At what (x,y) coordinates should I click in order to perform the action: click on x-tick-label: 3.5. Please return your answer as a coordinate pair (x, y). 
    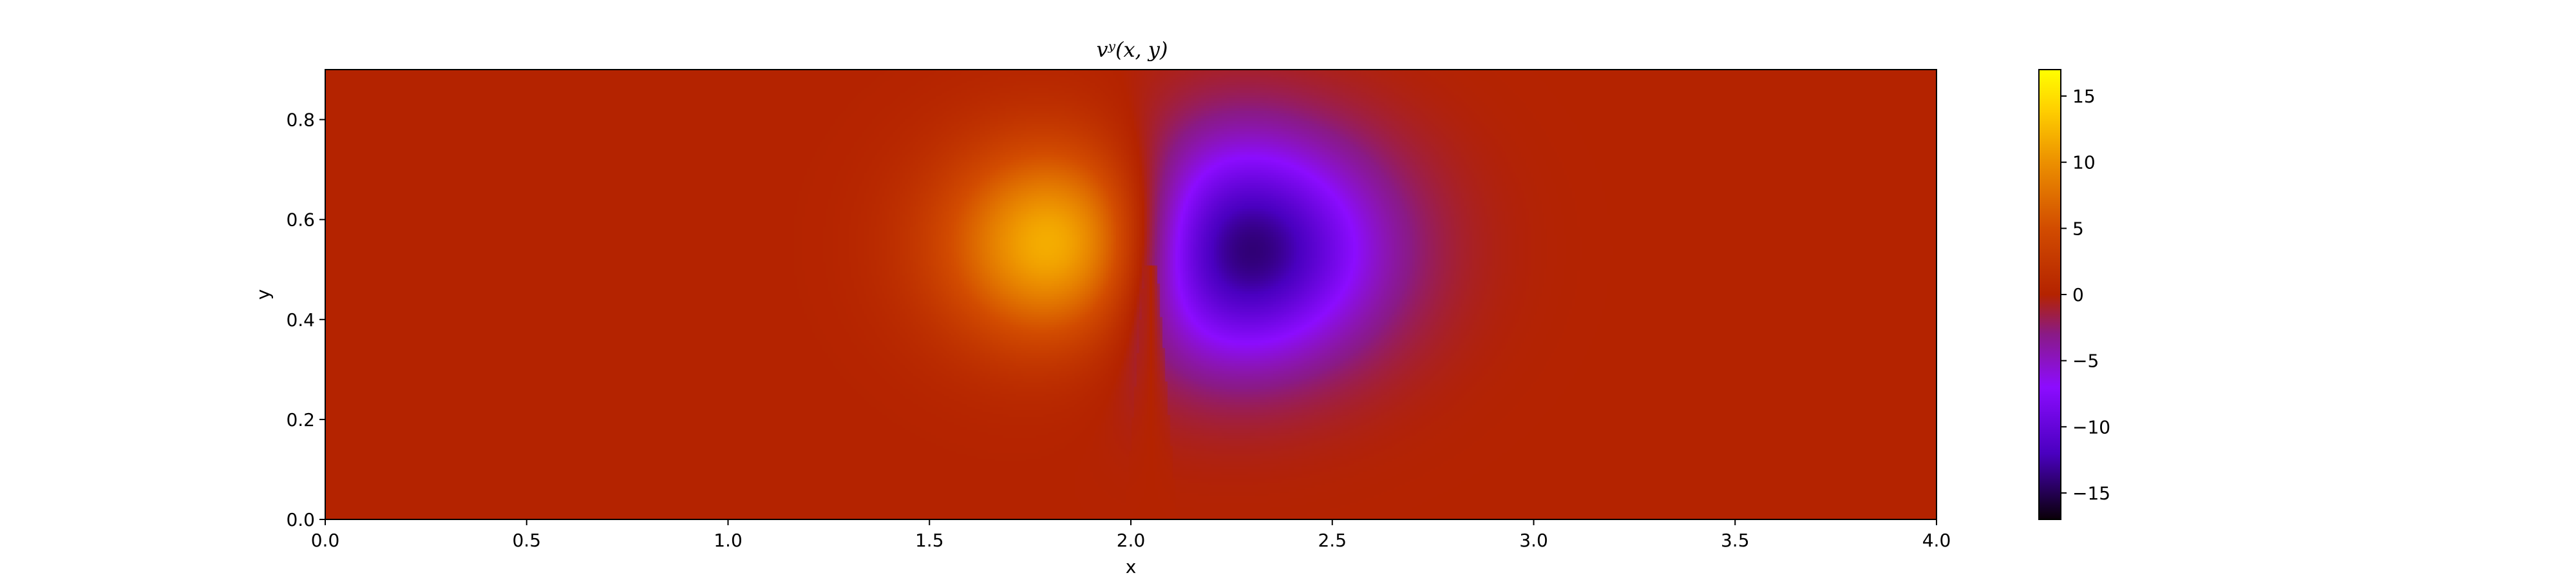
    Looking at the image, I should click on (1735, 541).